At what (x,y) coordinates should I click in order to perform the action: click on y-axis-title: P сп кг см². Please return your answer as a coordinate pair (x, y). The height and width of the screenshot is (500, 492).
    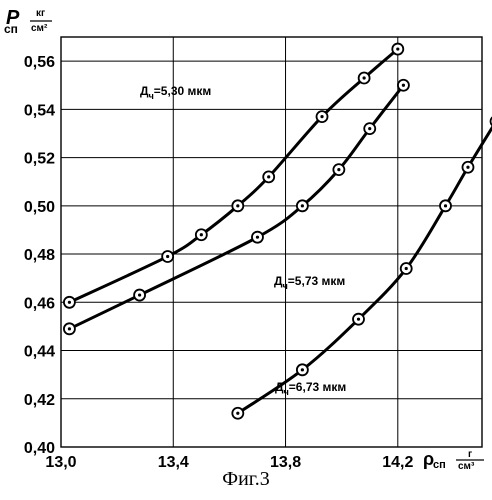
    Looking at the image, I should click on (28, 21).